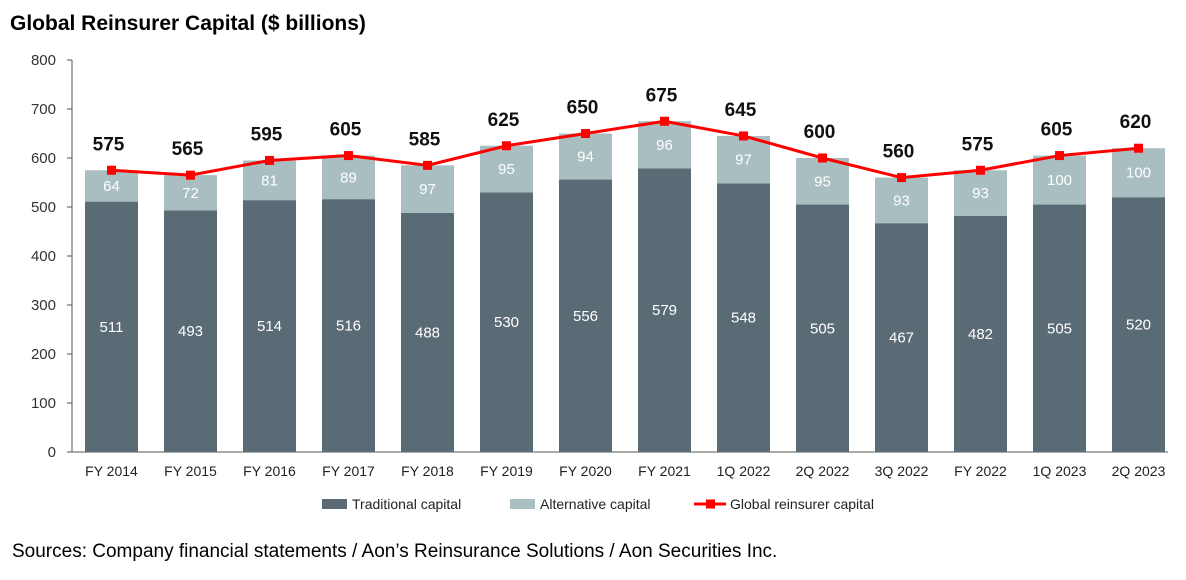 Image resolution: width=1186 pixels, height=580 pixels. I want to click on data-label-total: 595, so click(267, 134).